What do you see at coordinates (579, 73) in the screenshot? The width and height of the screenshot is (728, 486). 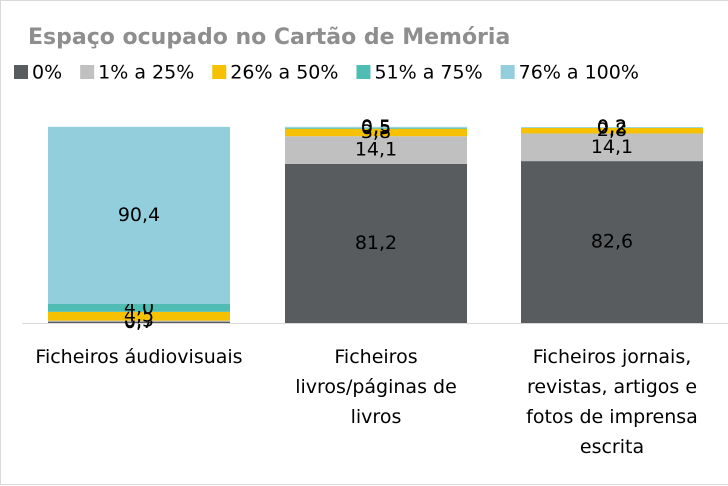 I see `legend-label: 76% a 100%` at bounding box center [579, 73].